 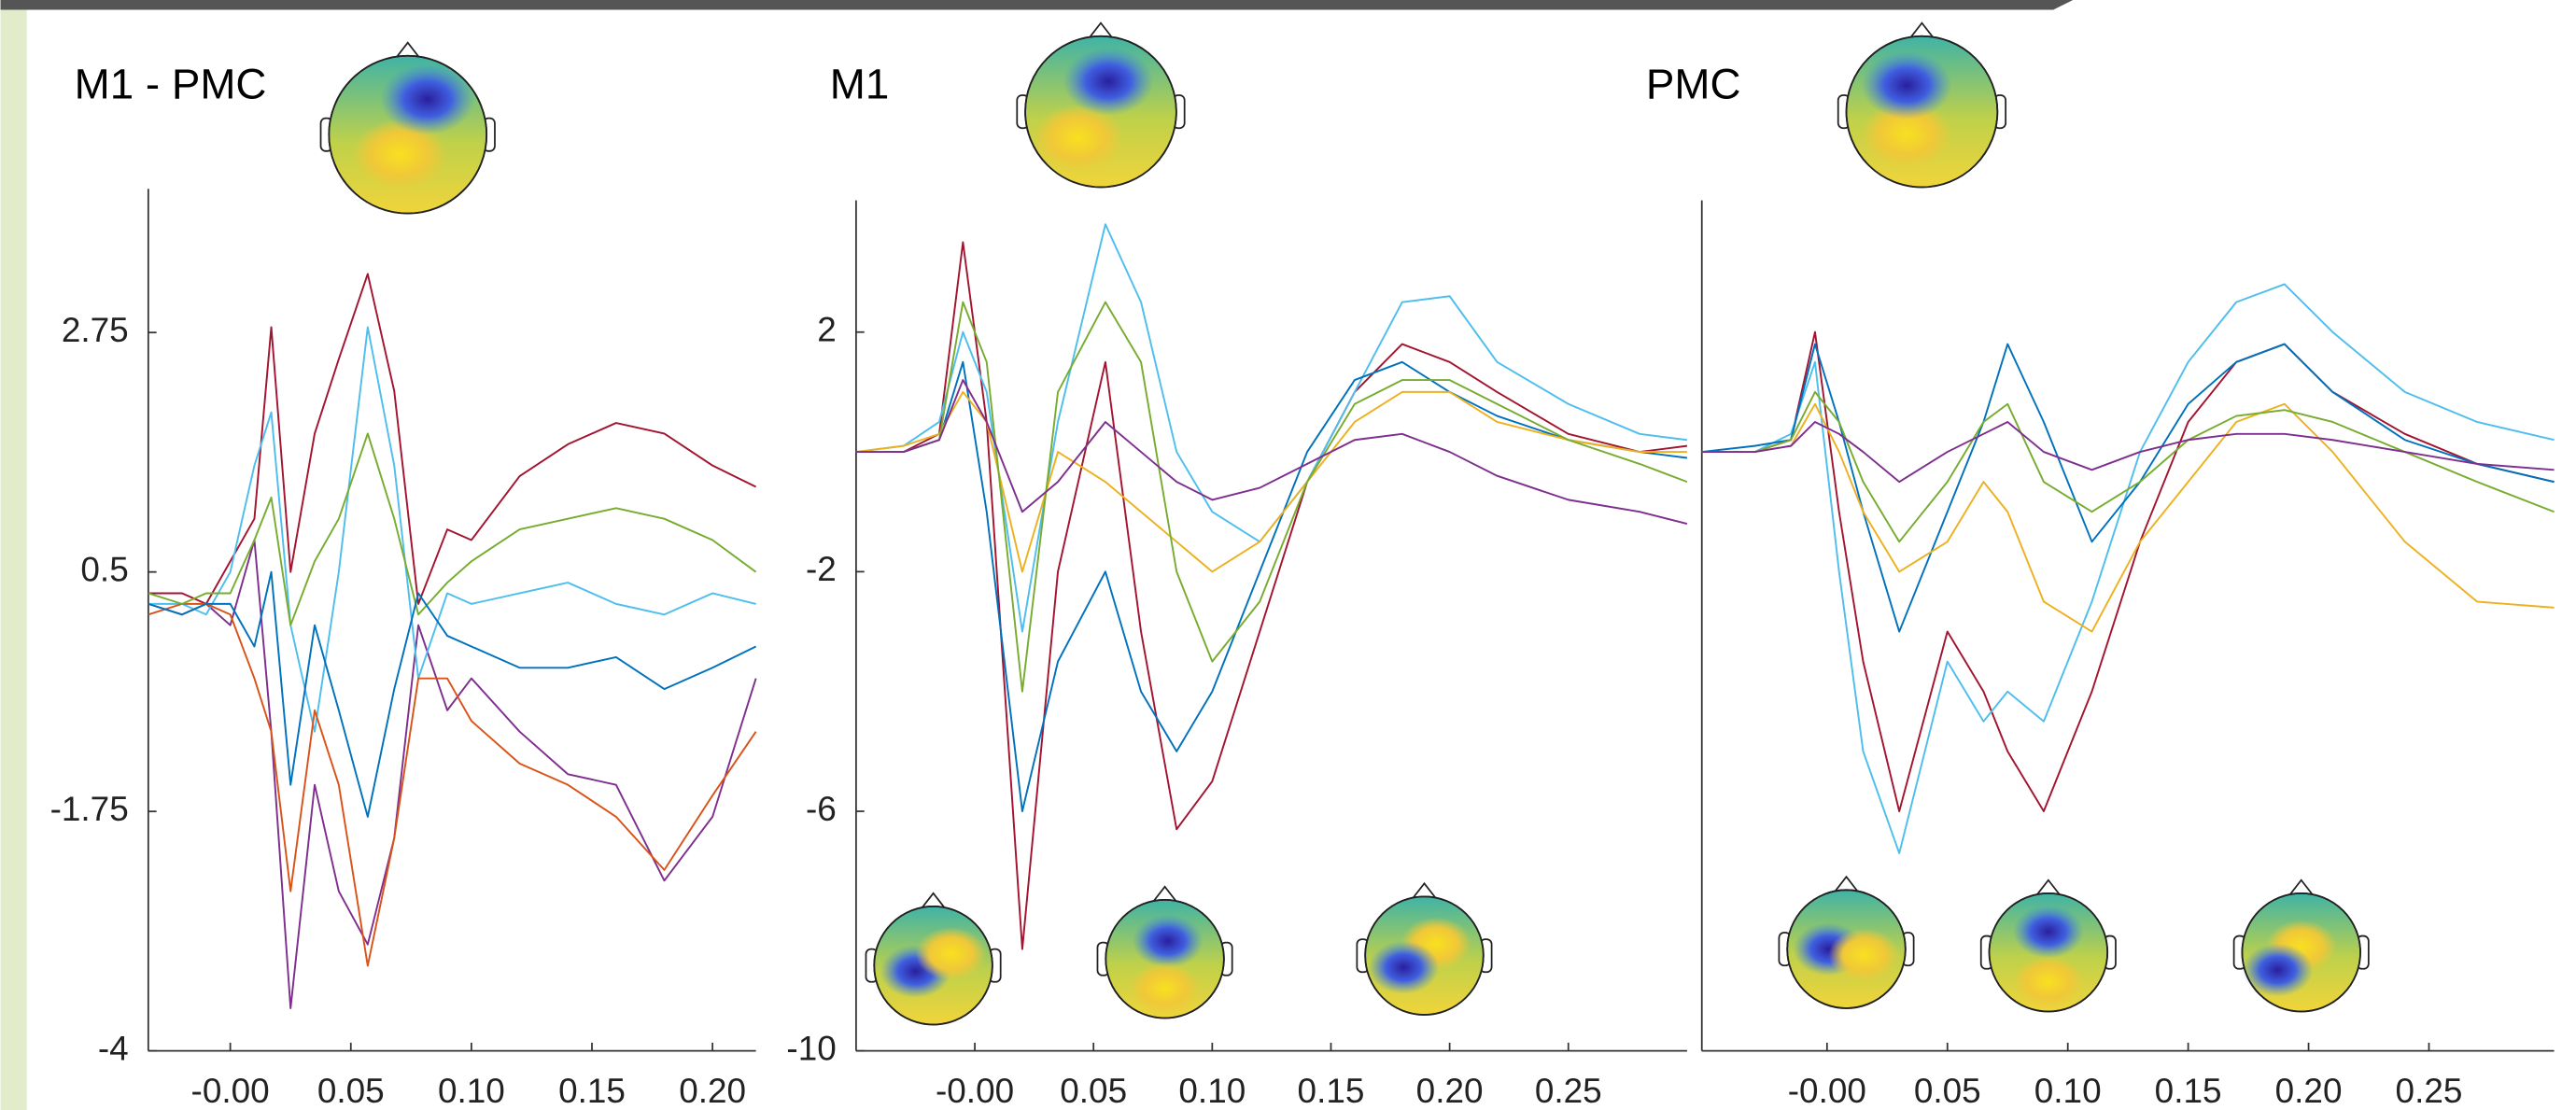 I want to click on y-tick-label: -1.75, so click(x=89, y=809).